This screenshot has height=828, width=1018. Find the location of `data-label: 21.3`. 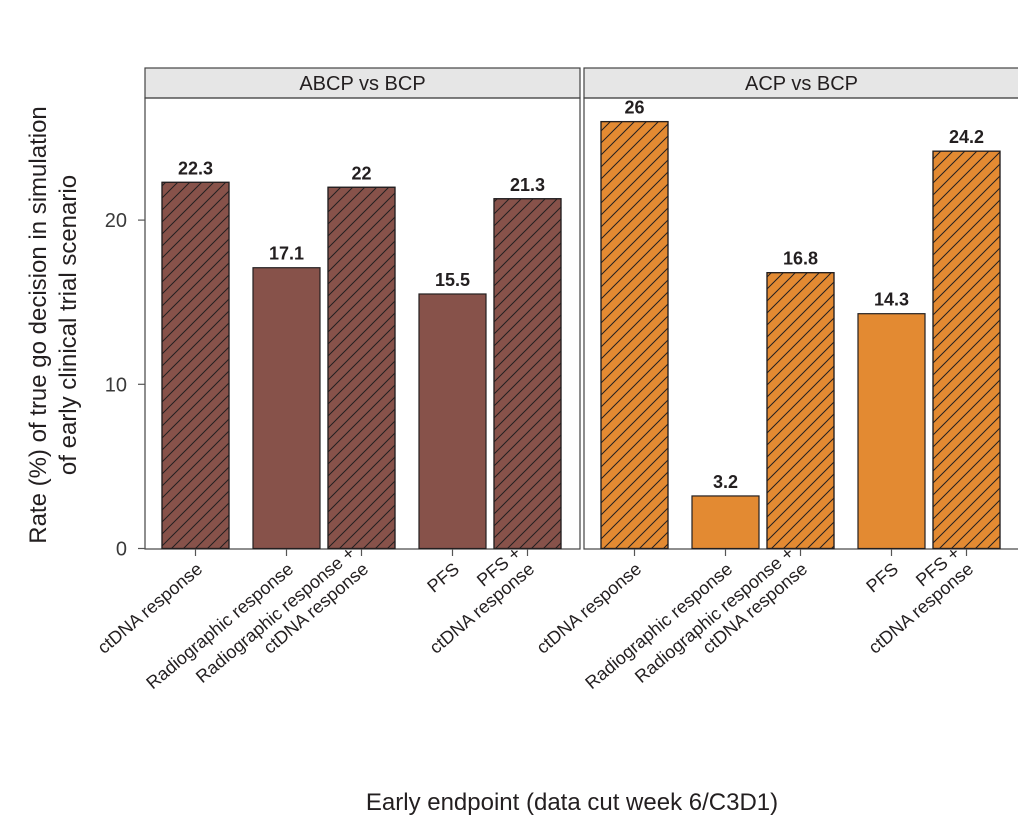

data-label: 21.3 is located at coordinates (527, 185).